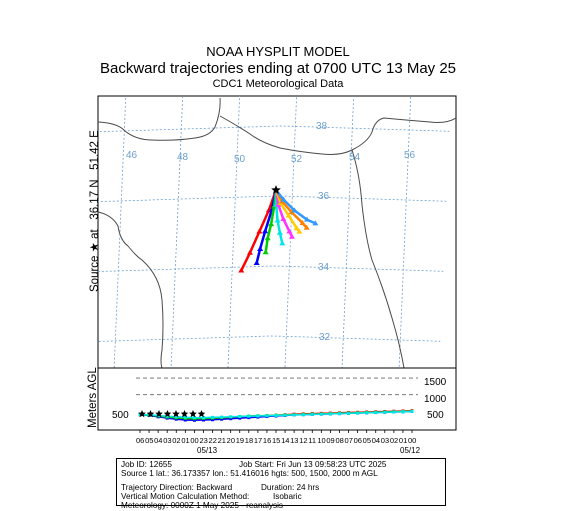 The image size is (568, 511). What do you see at coordinates (394, 440) in the screenshot?
I see `time-tick-label: 02` at bounding box center [394, 440].